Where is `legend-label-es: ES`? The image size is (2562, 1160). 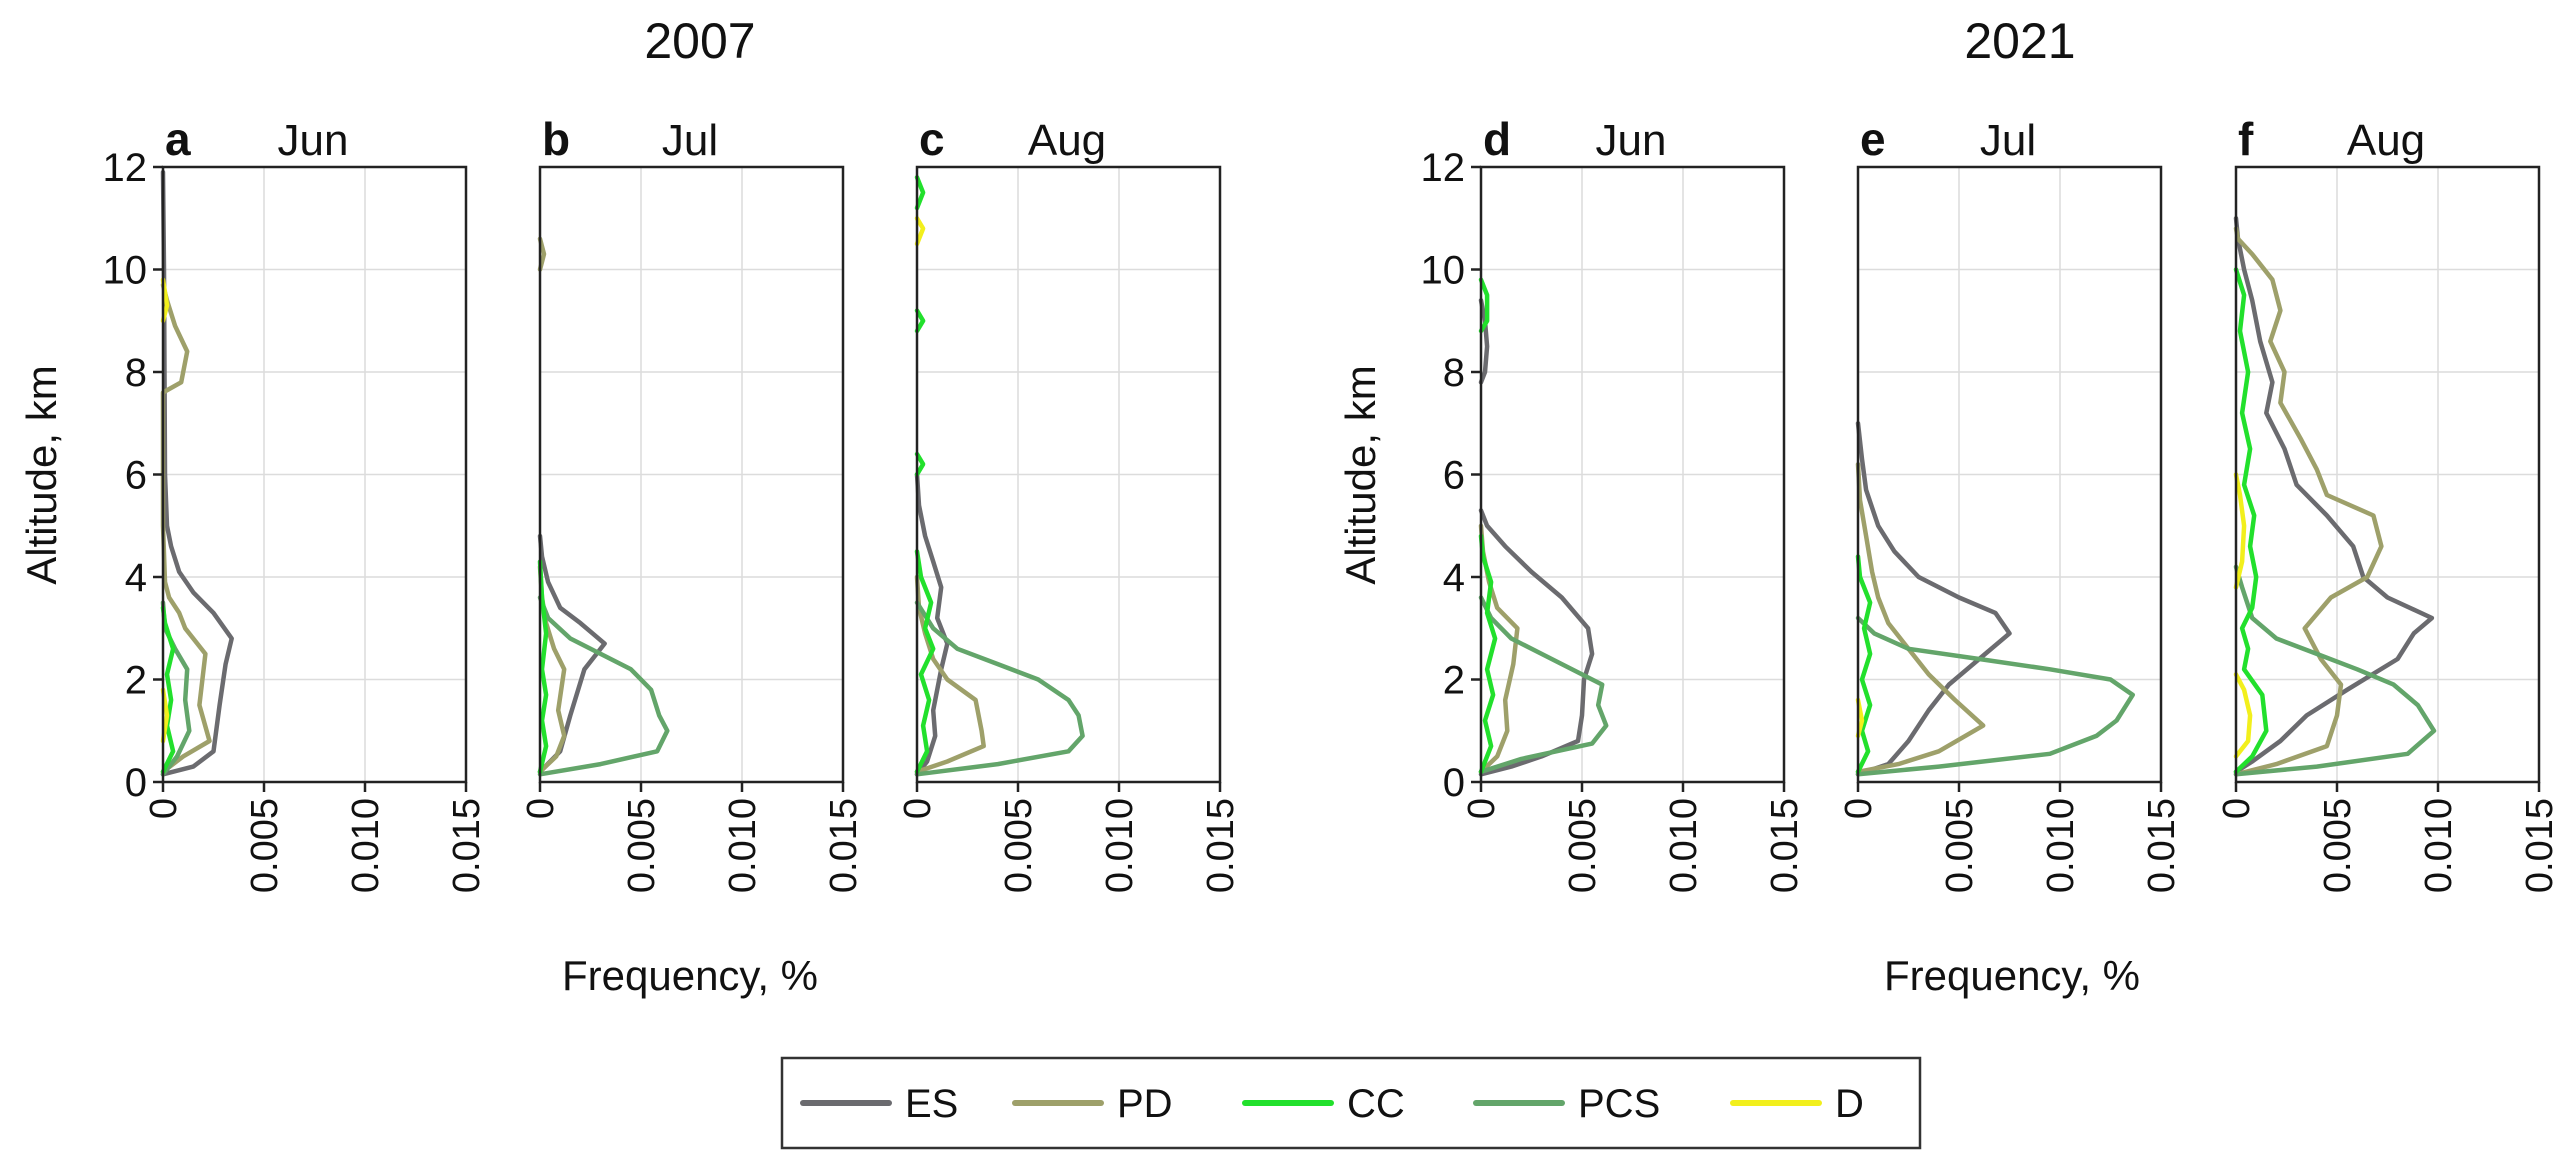
legend-label-es: ES is located at coordinates (931, 1104).